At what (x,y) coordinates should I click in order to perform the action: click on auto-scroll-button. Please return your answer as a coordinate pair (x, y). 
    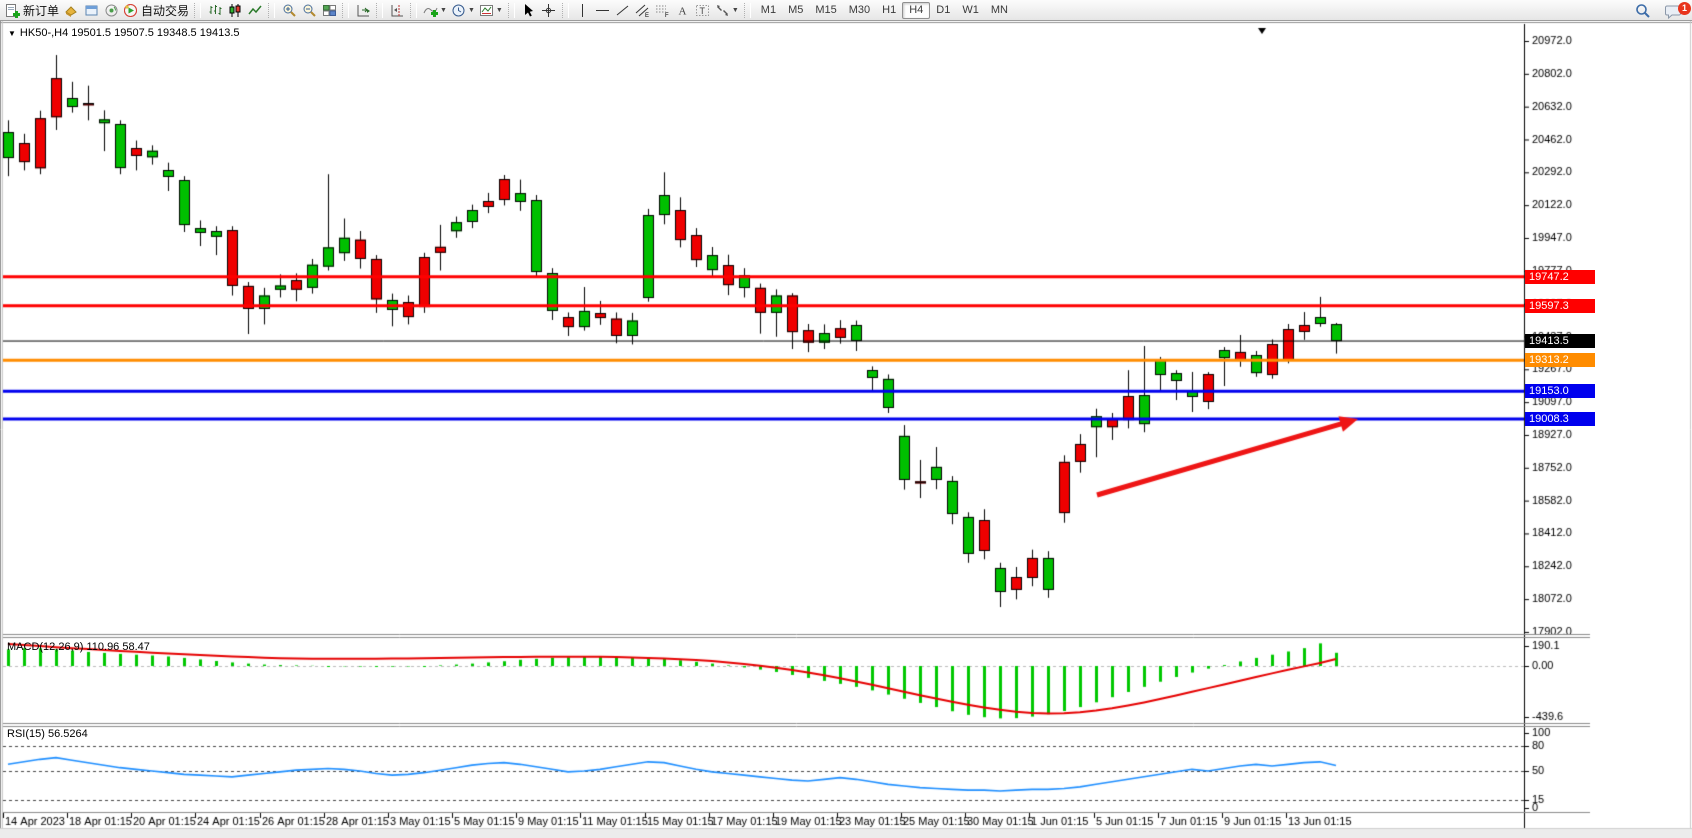
    Looking at the image, I should click on (363, 10).